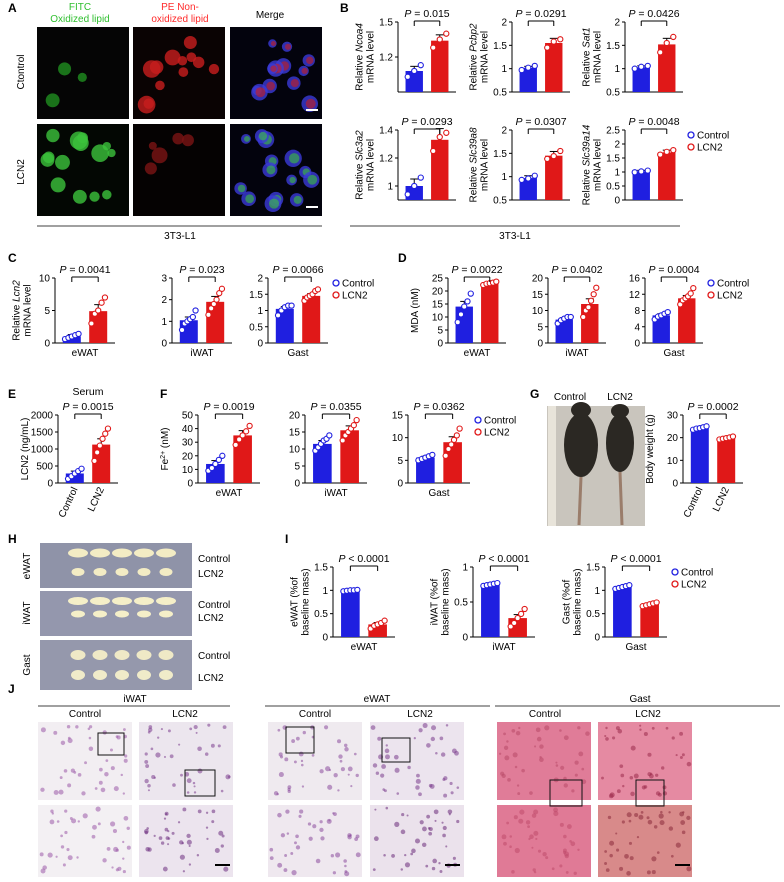 The height and width of the screenshot is (882, 784). I want to click on x-tick-label: LCN2, so click(721, 499).